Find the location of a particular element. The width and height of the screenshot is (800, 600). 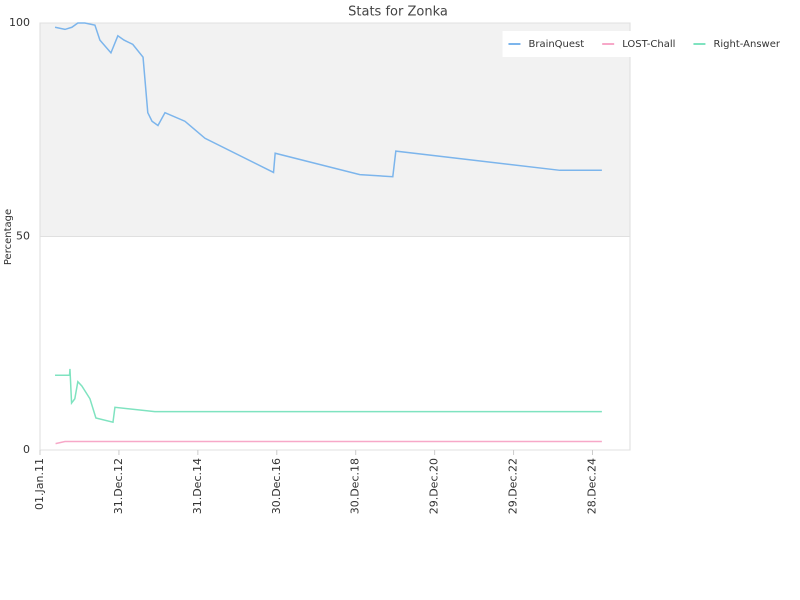

y-tick-label: 50 is located at coordinates (23, 236).